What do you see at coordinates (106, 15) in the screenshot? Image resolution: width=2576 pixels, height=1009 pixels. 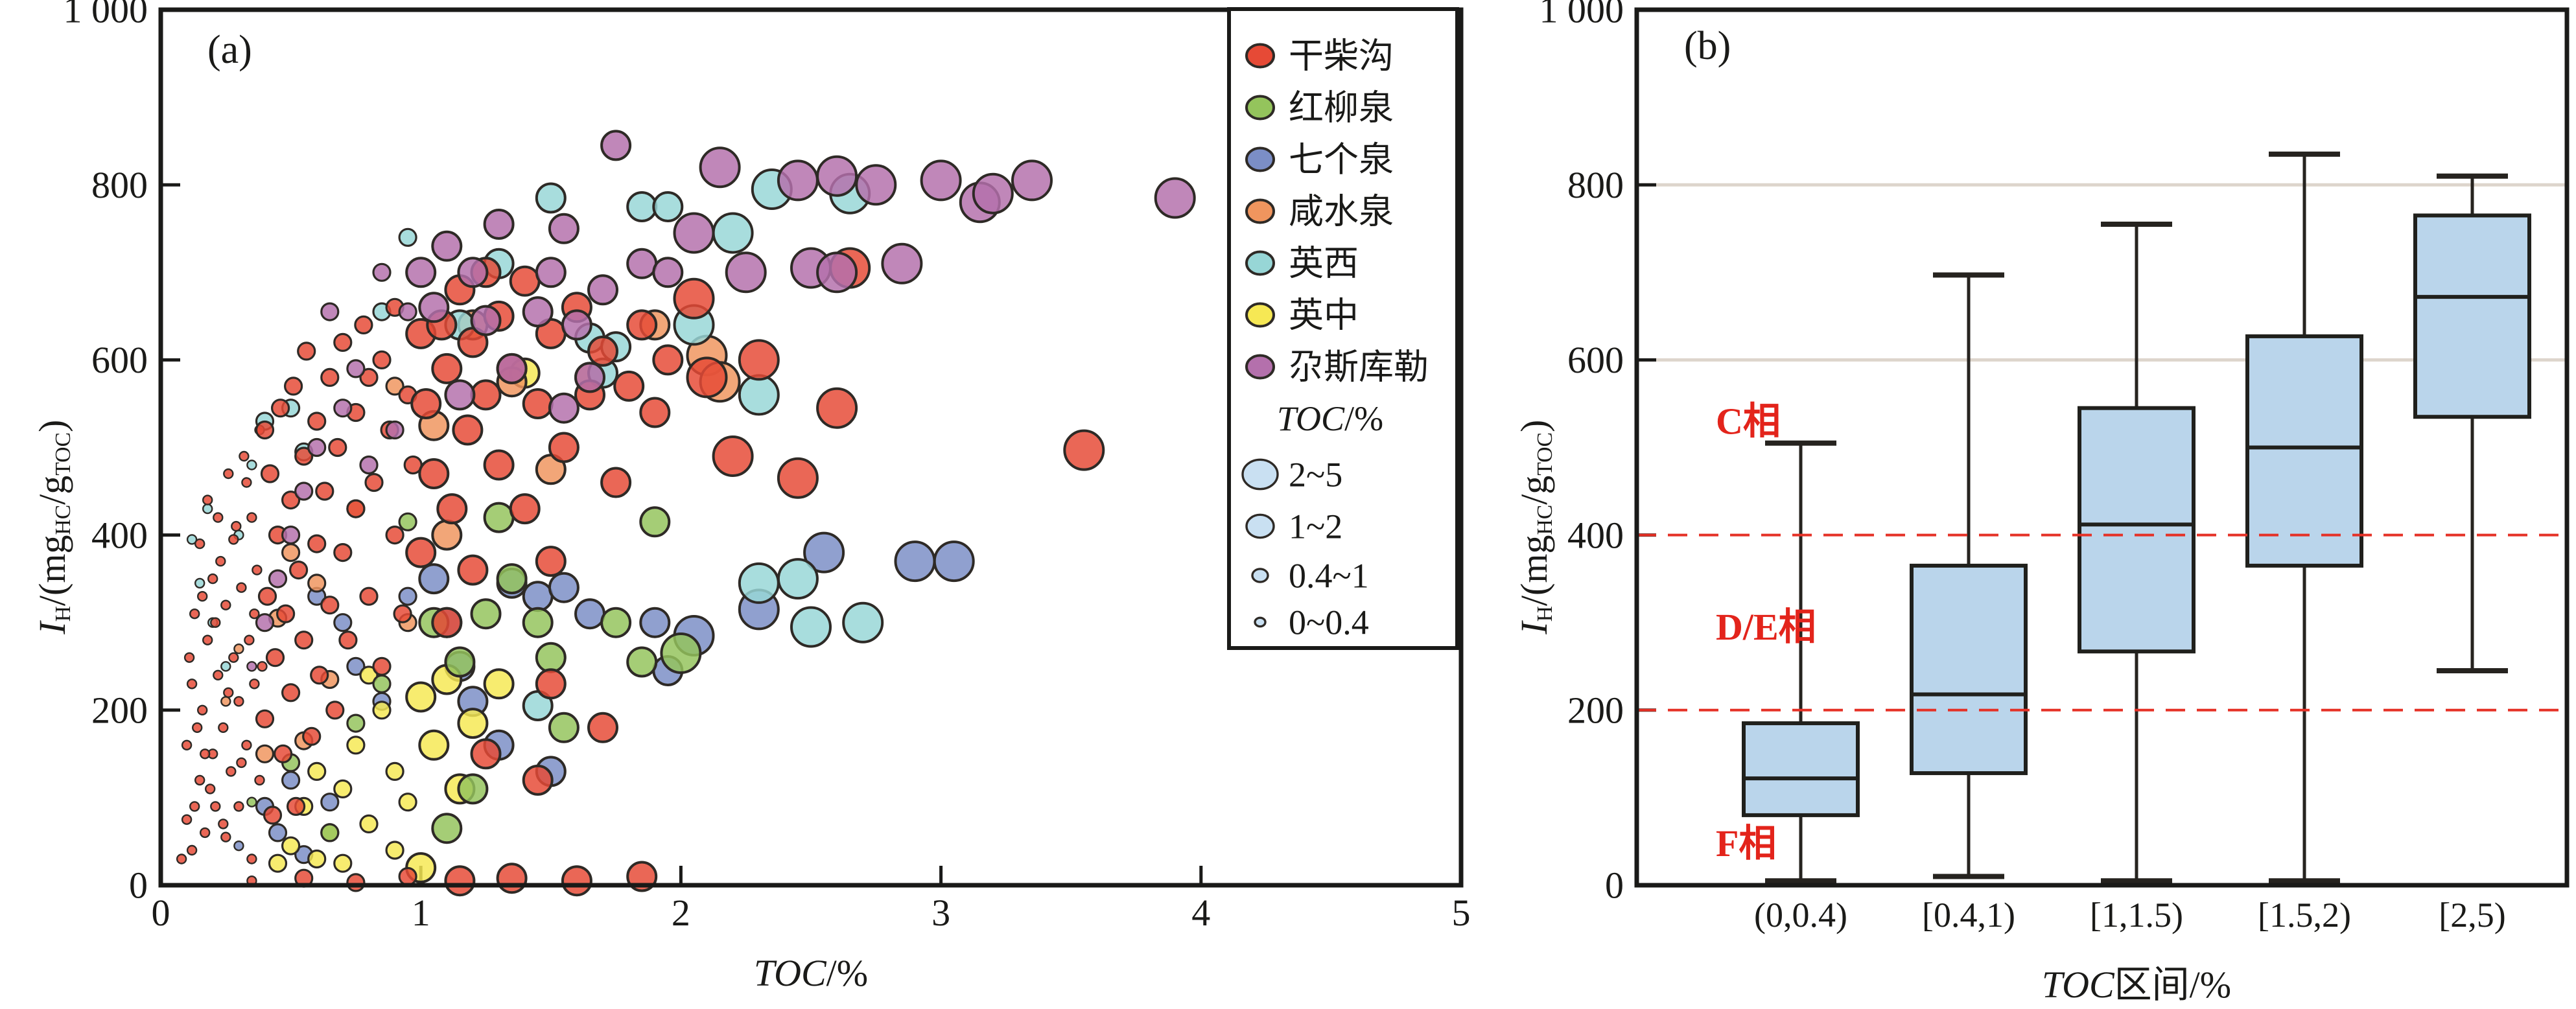 I see `y-axis-tick-label: 1 000` at bounding box center [106, 15].